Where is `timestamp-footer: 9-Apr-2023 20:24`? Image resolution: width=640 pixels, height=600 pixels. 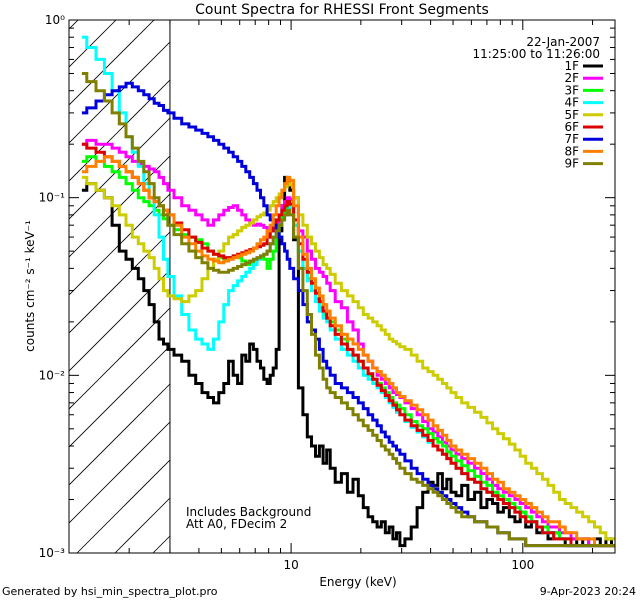 timestamp-footer: 9-Apr-2023 20:24 is located at coordinates (588, 591).